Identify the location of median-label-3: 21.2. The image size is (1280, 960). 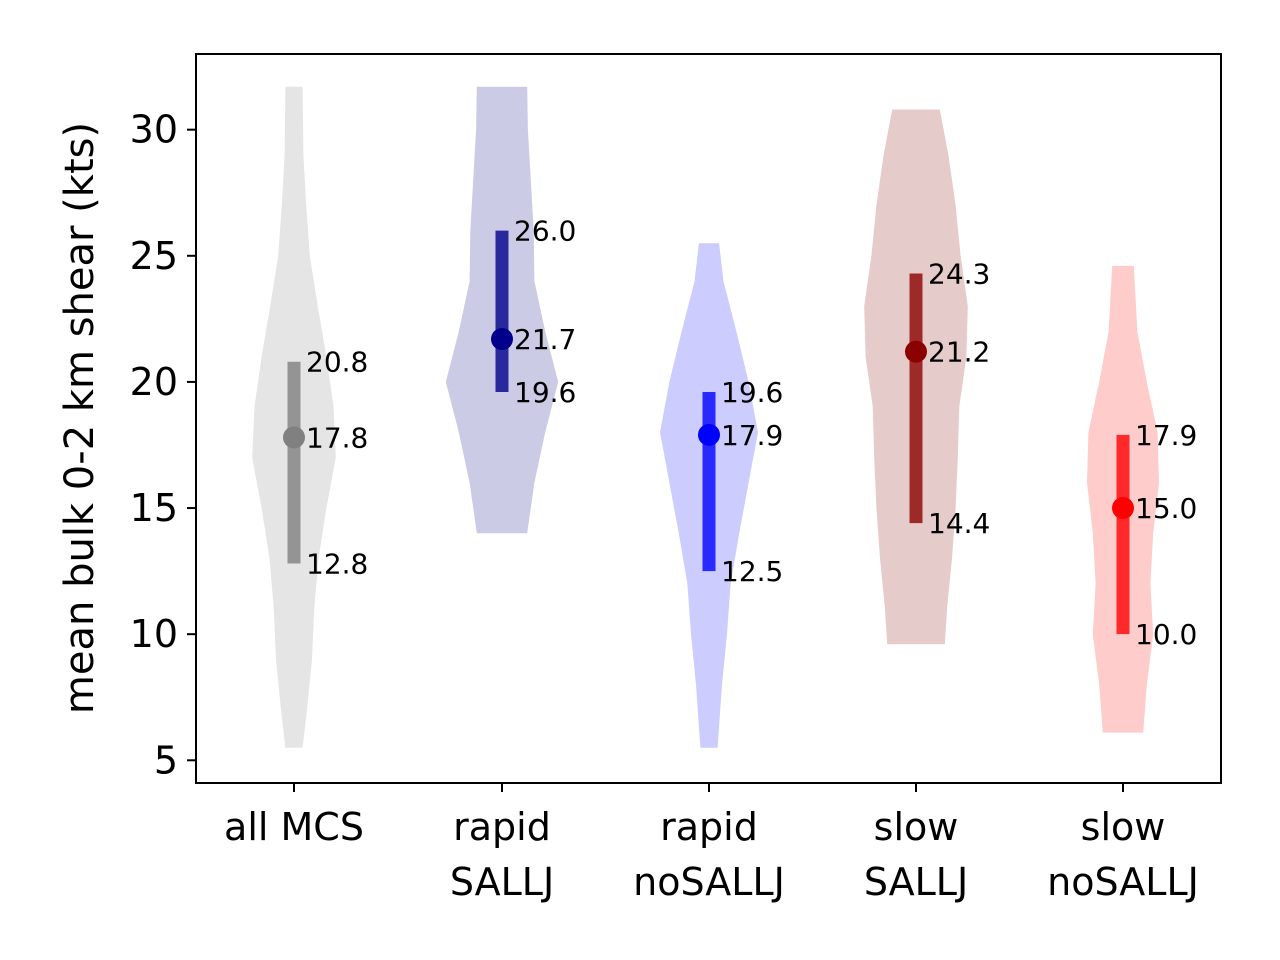
(959, 352).